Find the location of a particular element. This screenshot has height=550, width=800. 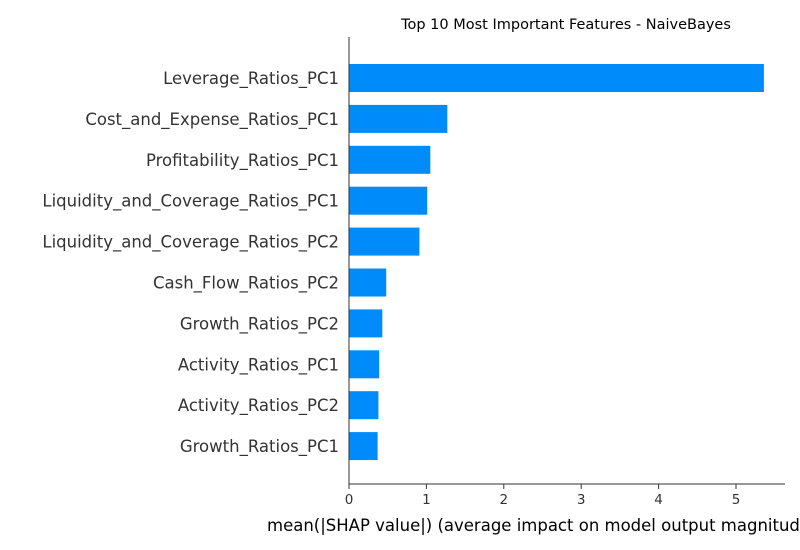

category-label: Cash_Flow_Ratios_PC2 is located at coordinates (246, 284).